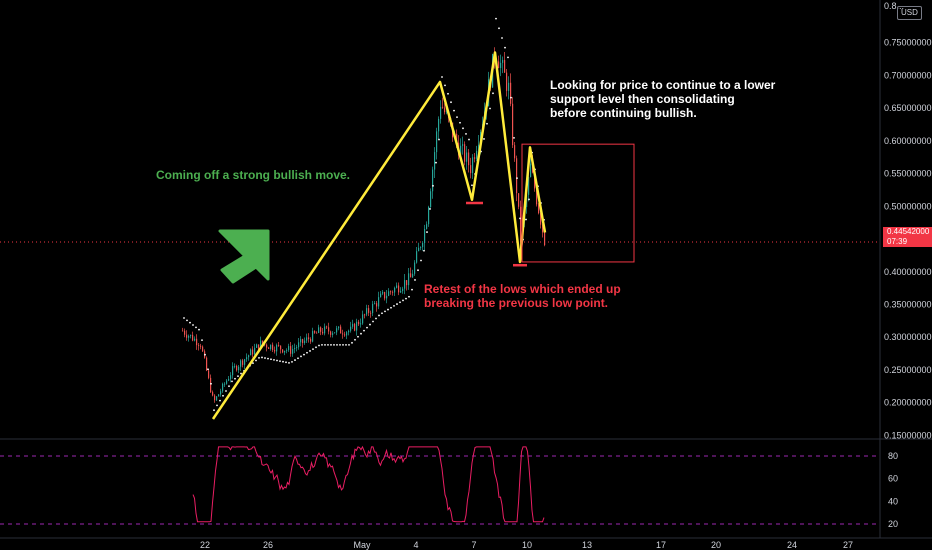  Describe the element at coordinates (473, 545) in the screenshot. I see `time-tick-label: 7` at that location.